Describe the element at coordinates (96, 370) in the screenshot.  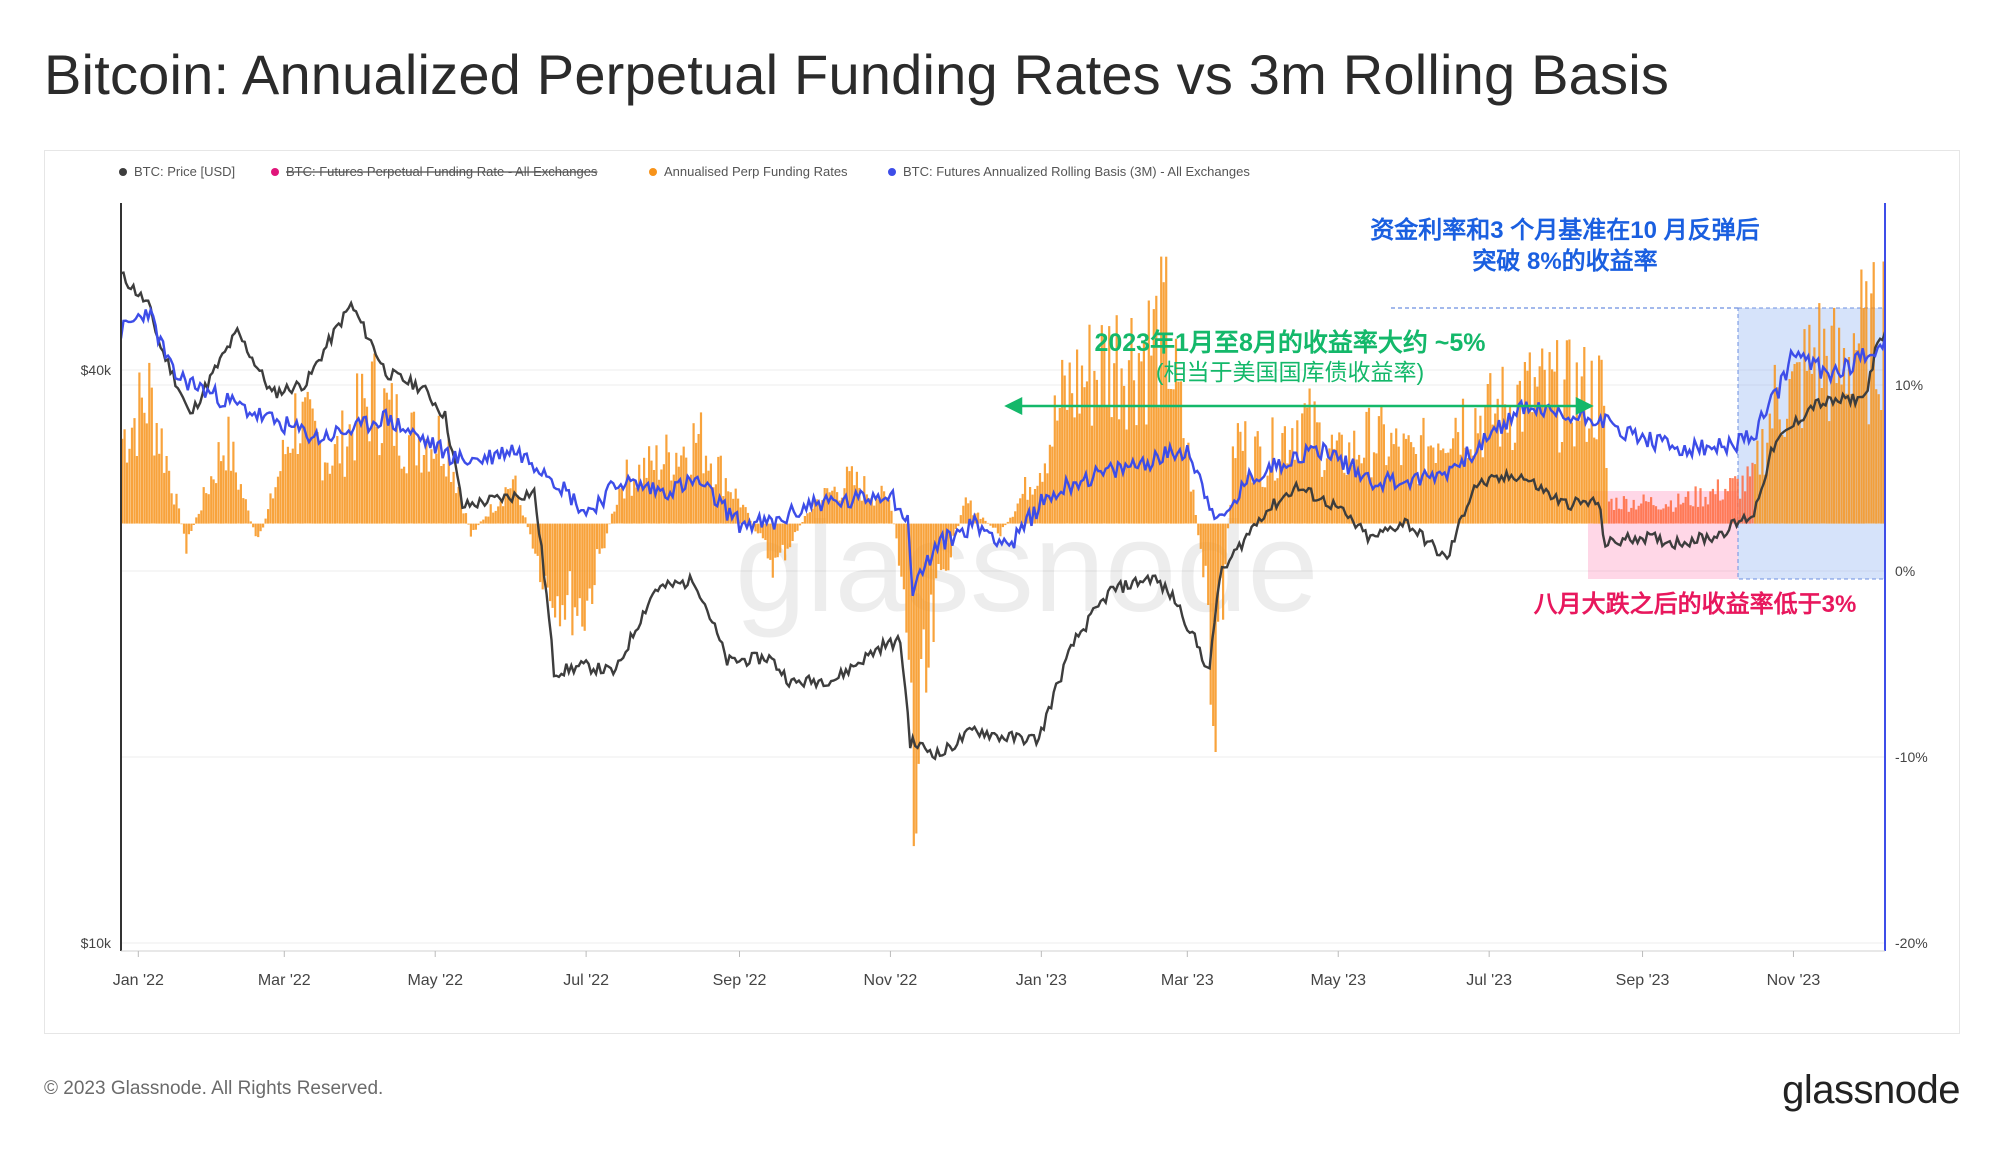
I see `y-left-tick-40k: $40k` at that location.